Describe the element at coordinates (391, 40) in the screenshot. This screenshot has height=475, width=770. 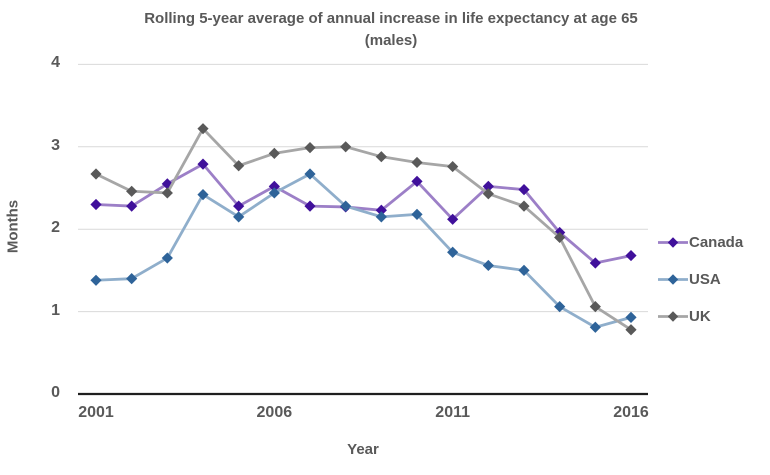
I see `chart-title-line2: (males)` at that location.